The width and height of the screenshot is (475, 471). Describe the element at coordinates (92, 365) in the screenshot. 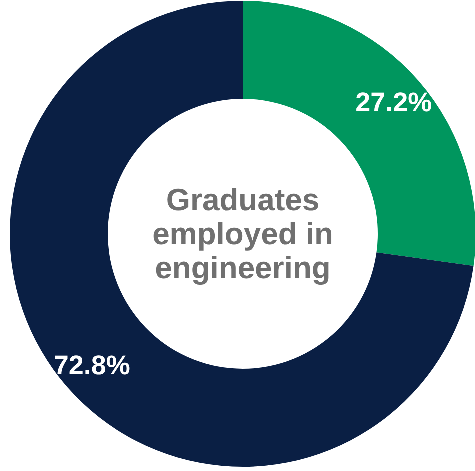

I see `data-label: 72.8%` at that location.